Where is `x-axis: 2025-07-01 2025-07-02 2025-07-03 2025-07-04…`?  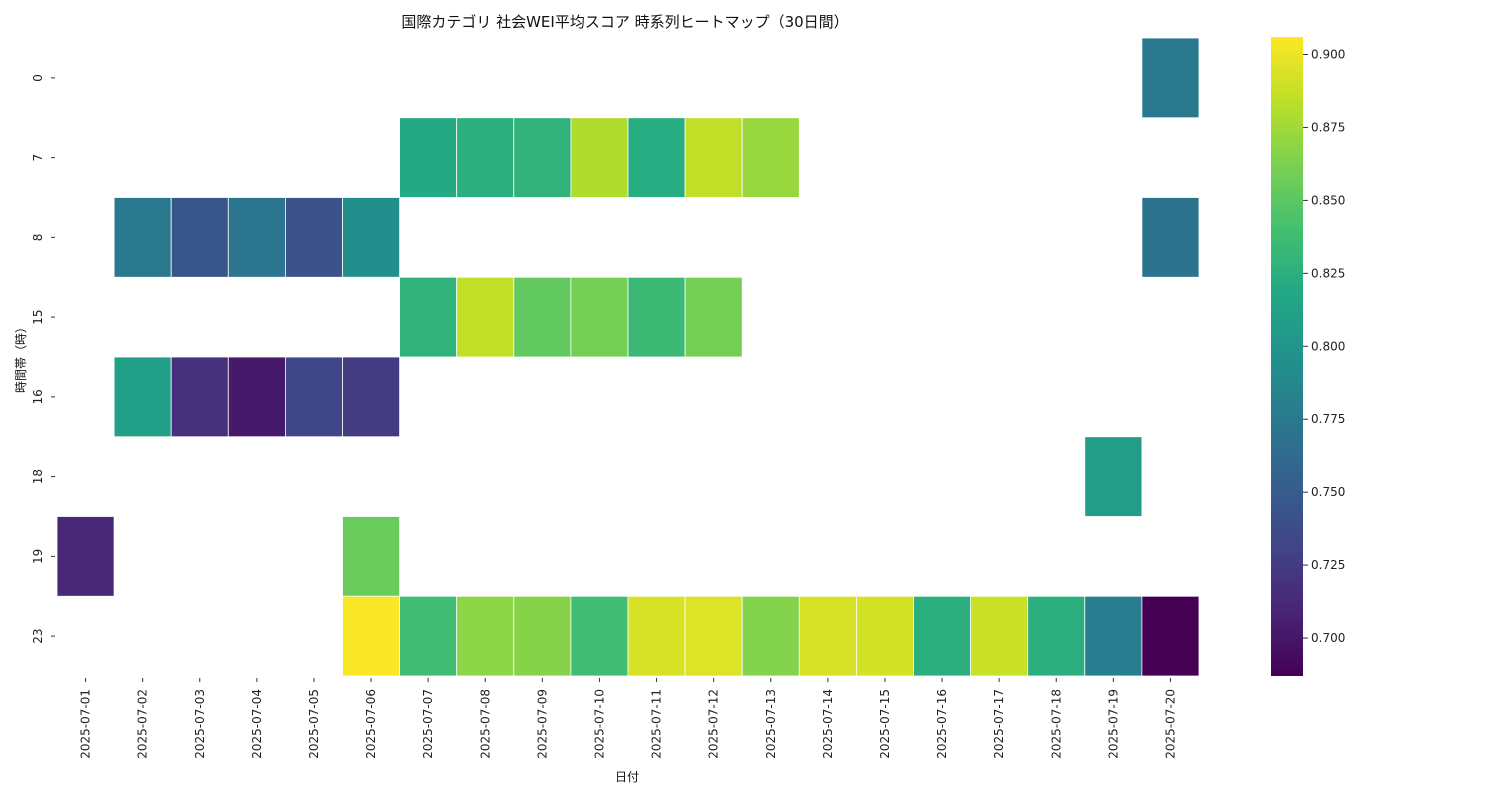 x-axis: 2025-07-01 2025-07-02 2025-07-03 2025-07-04… is located at coordinates (628, 718).